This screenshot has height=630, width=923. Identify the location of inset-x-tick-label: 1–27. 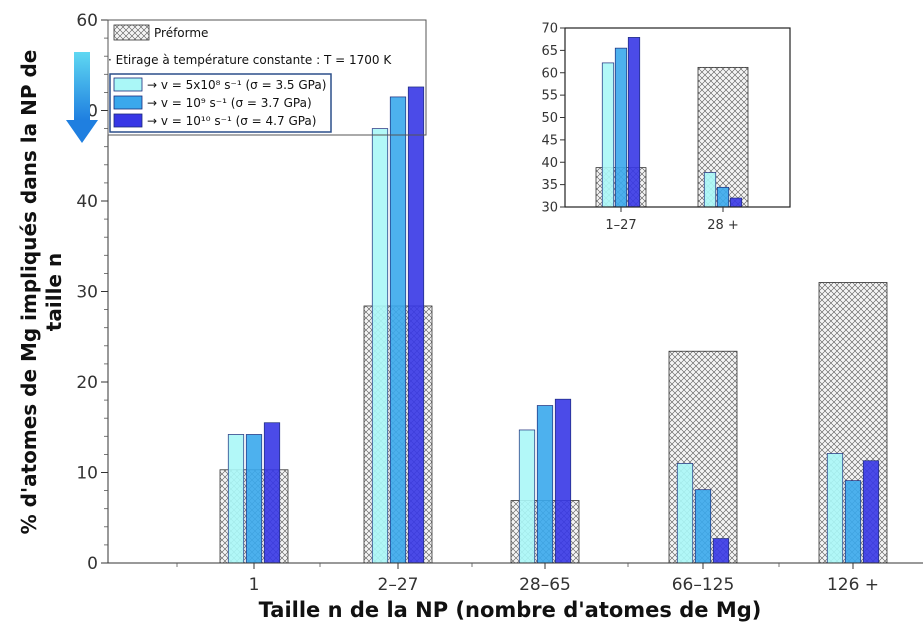
(620, 225).